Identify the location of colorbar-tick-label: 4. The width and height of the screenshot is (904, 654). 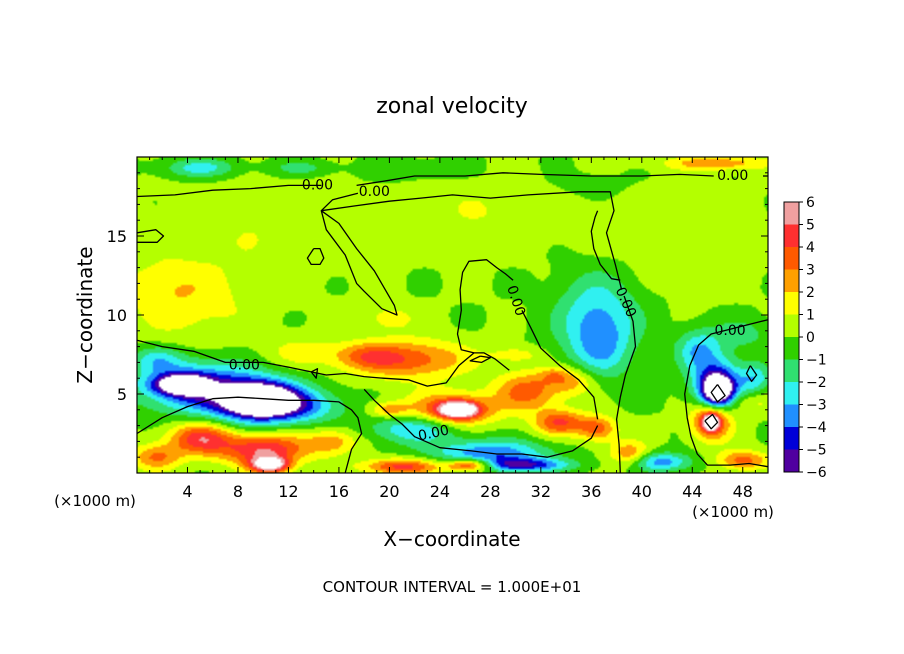
(810, 248).